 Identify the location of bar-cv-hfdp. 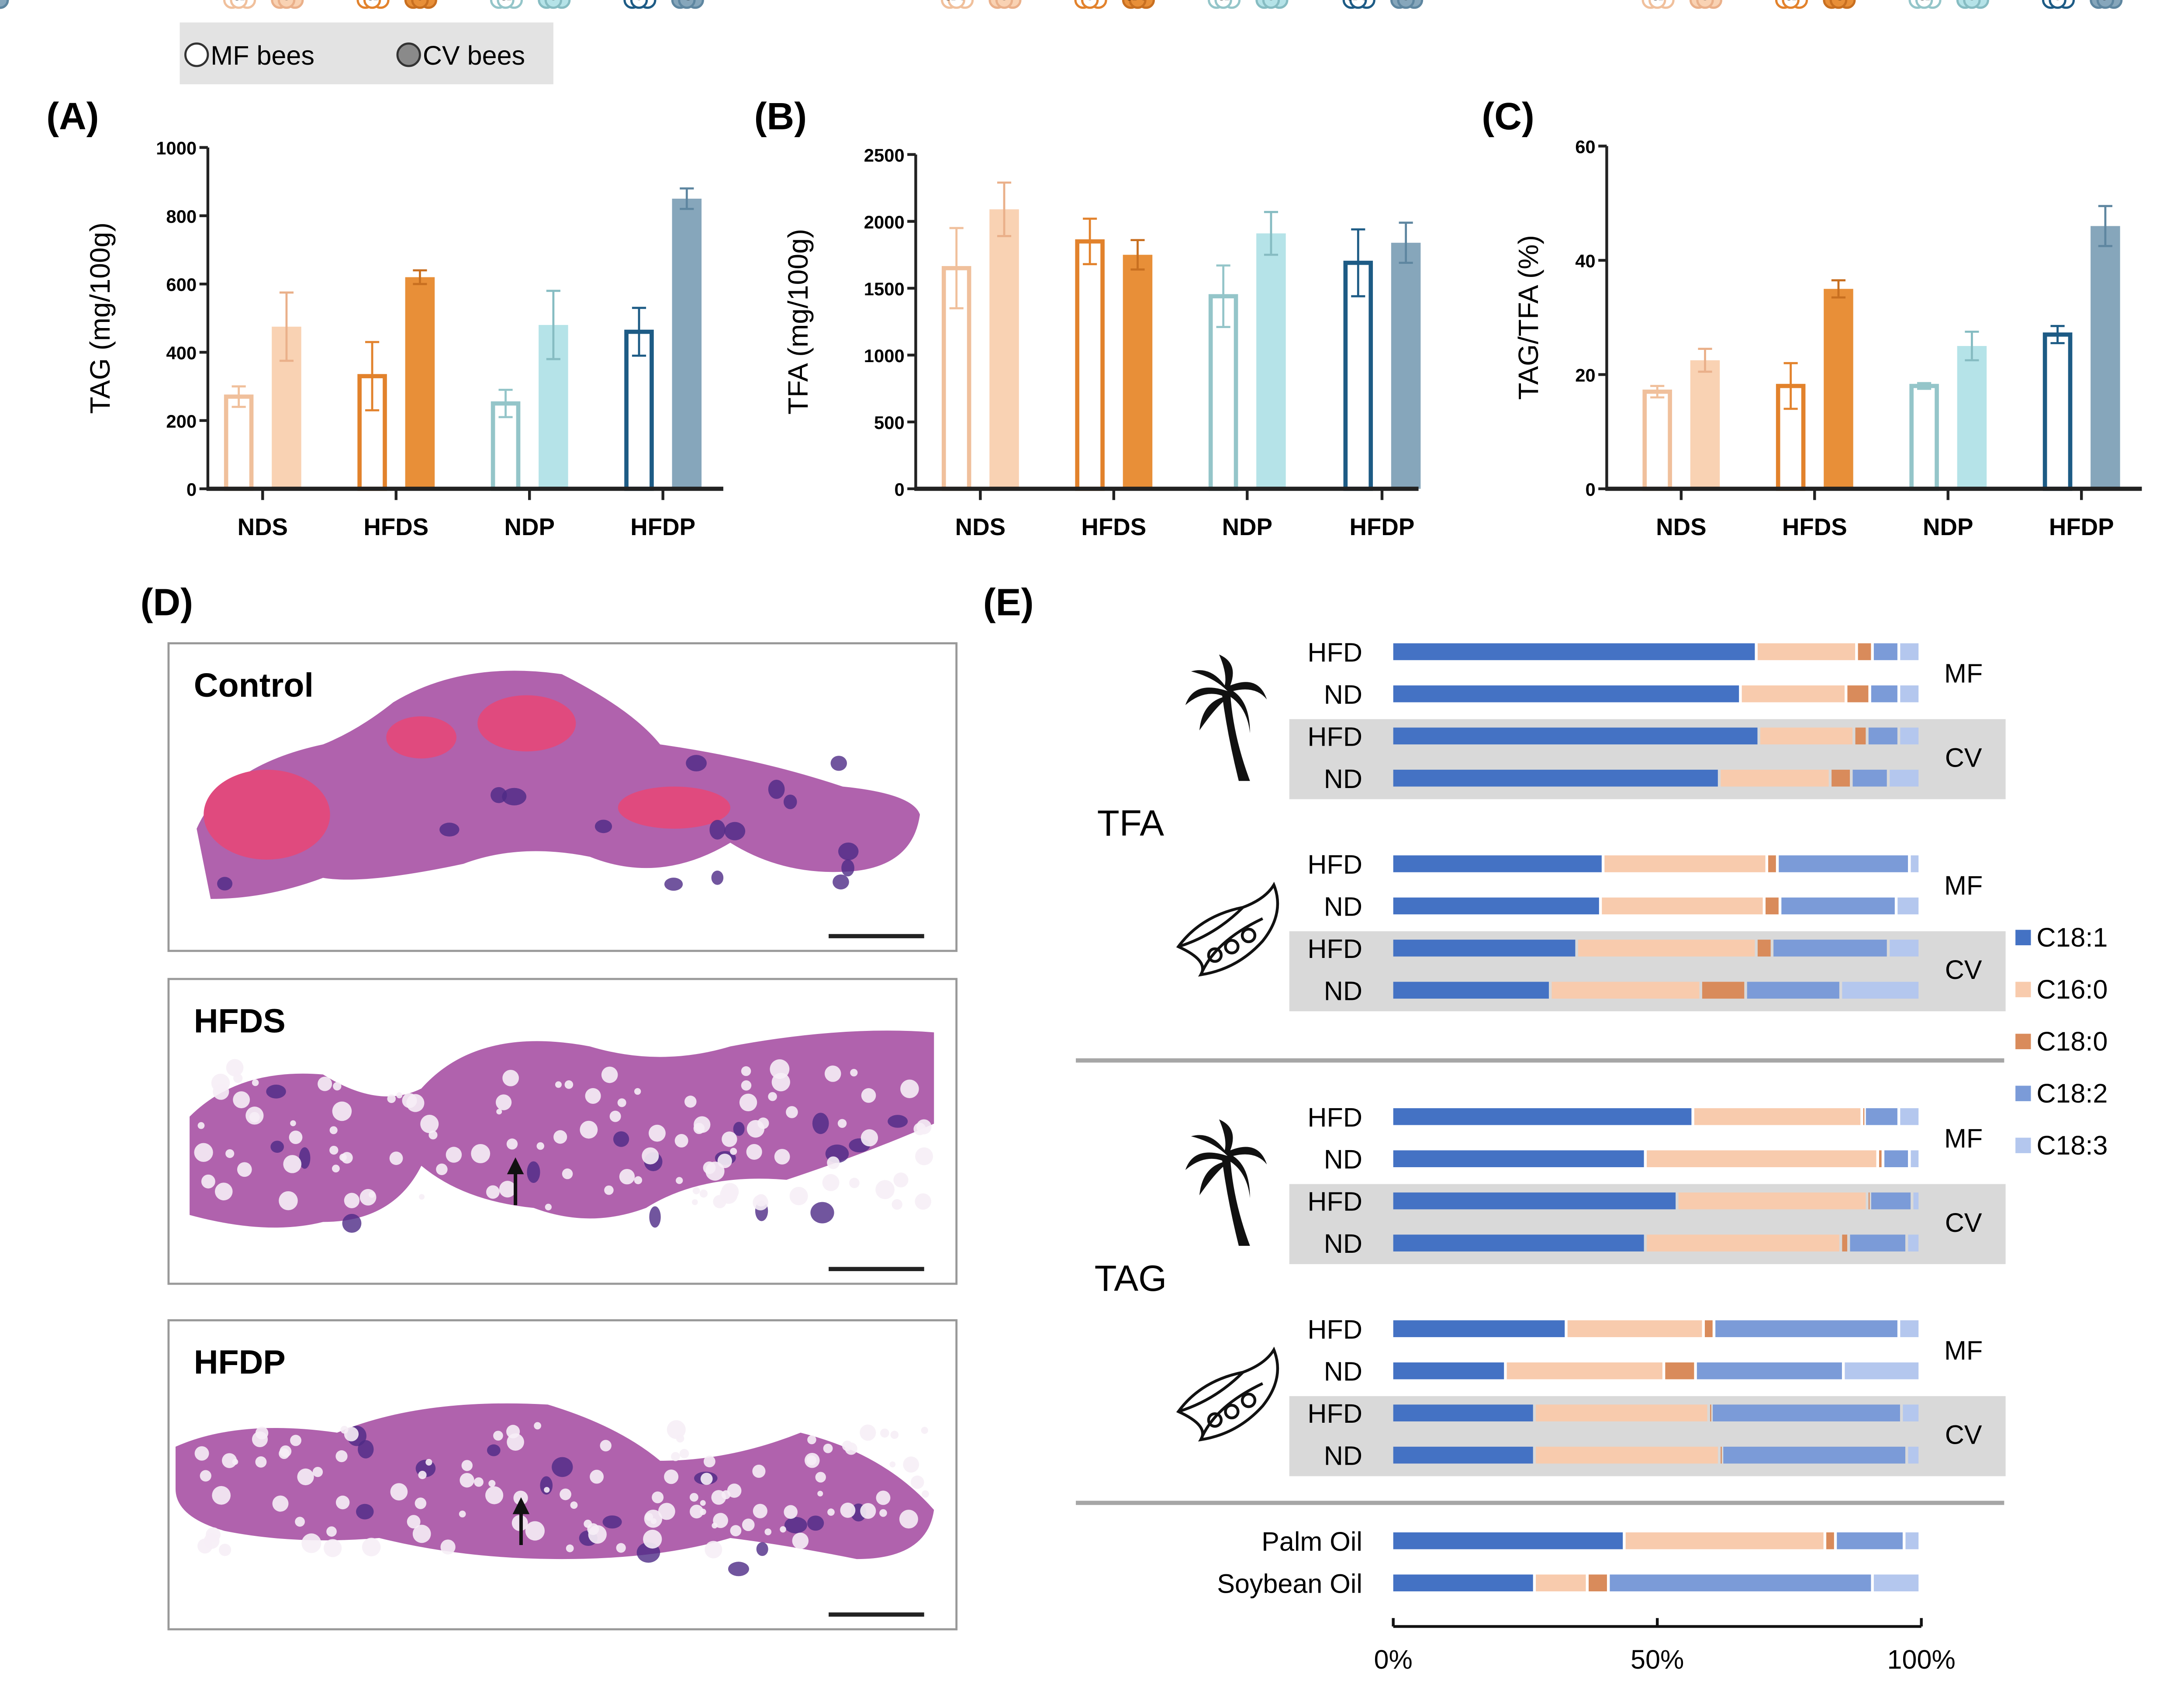
(2105, 357).